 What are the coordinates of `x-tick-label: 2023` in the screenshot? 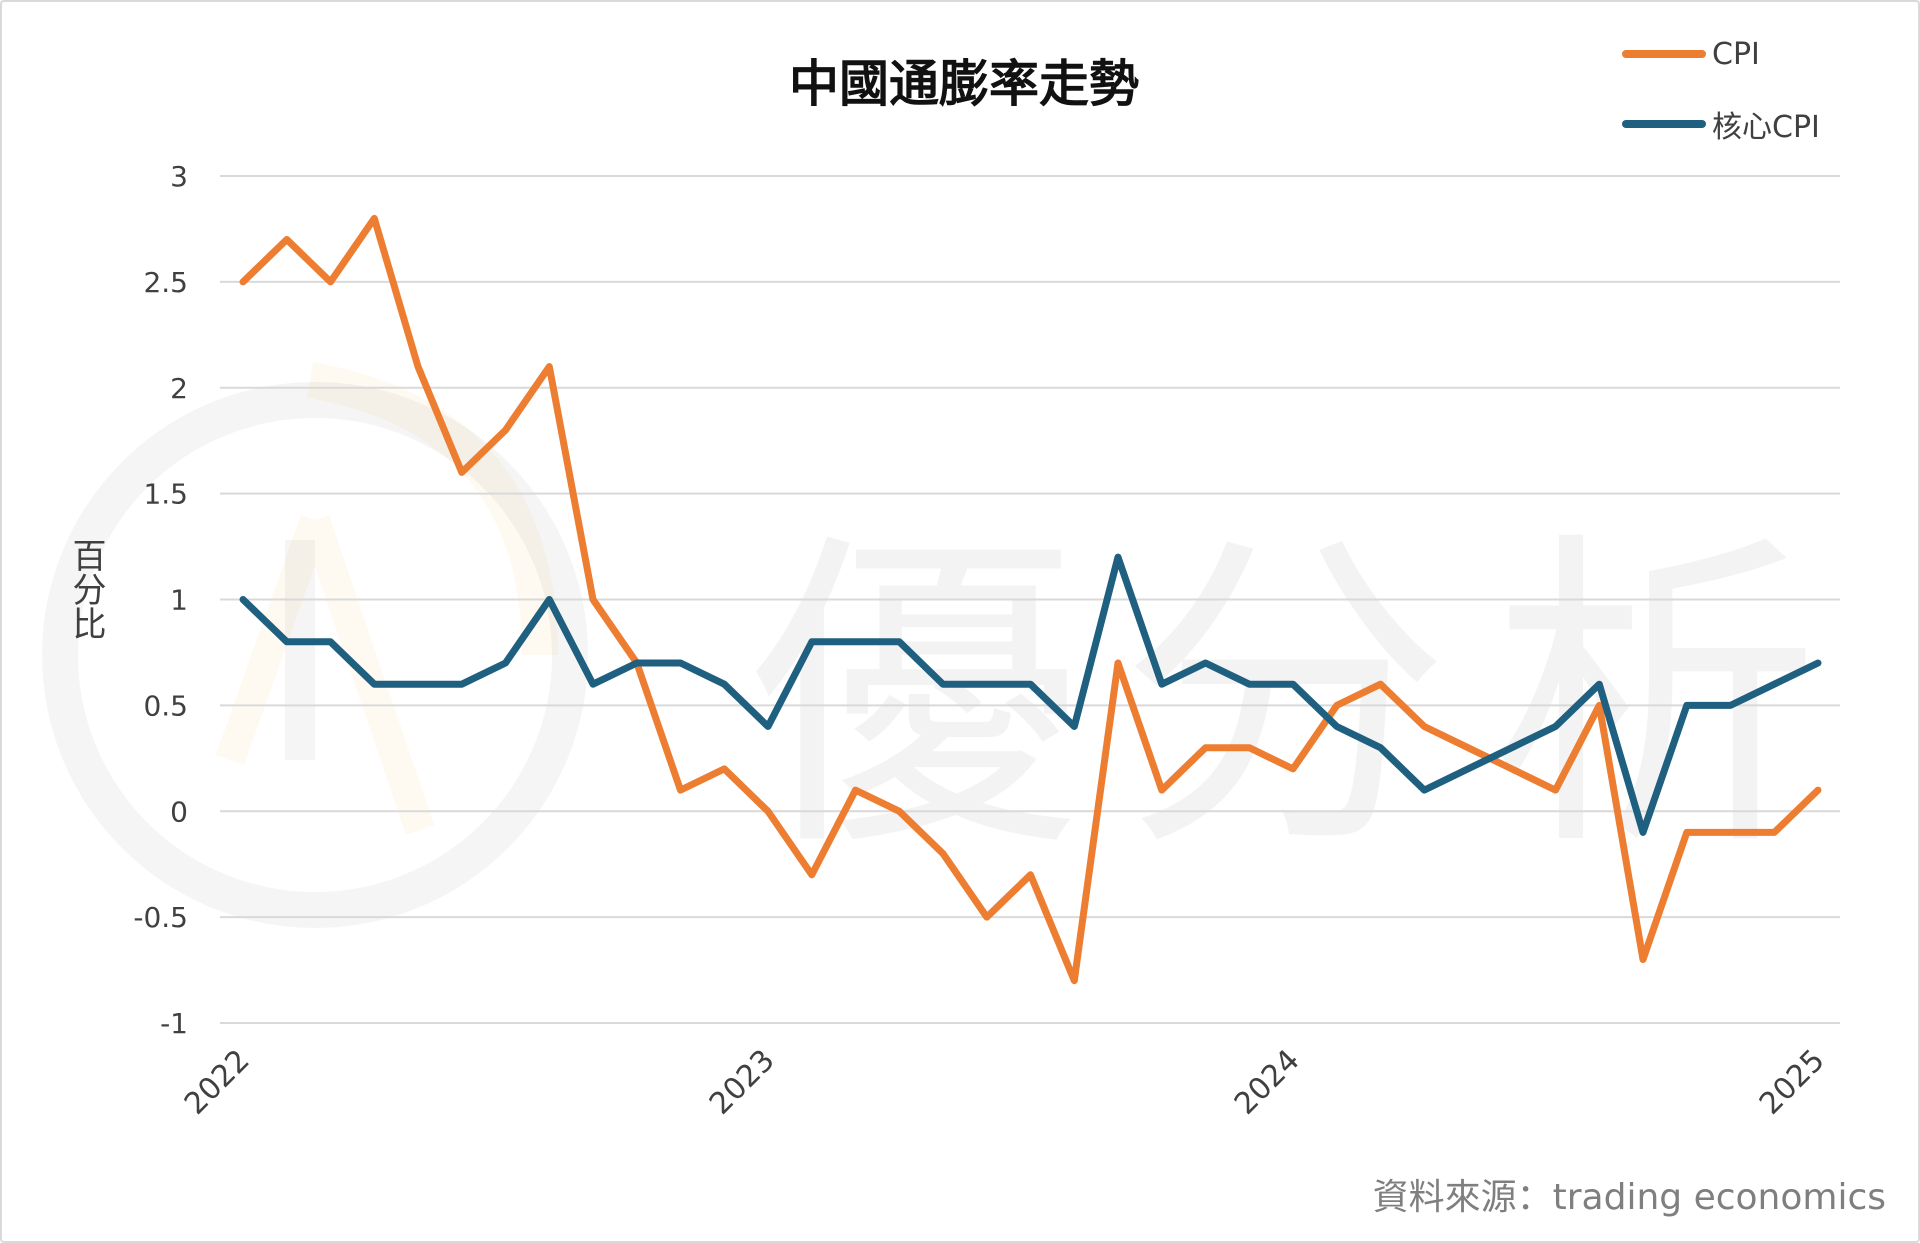 It's located at (742, 1082).